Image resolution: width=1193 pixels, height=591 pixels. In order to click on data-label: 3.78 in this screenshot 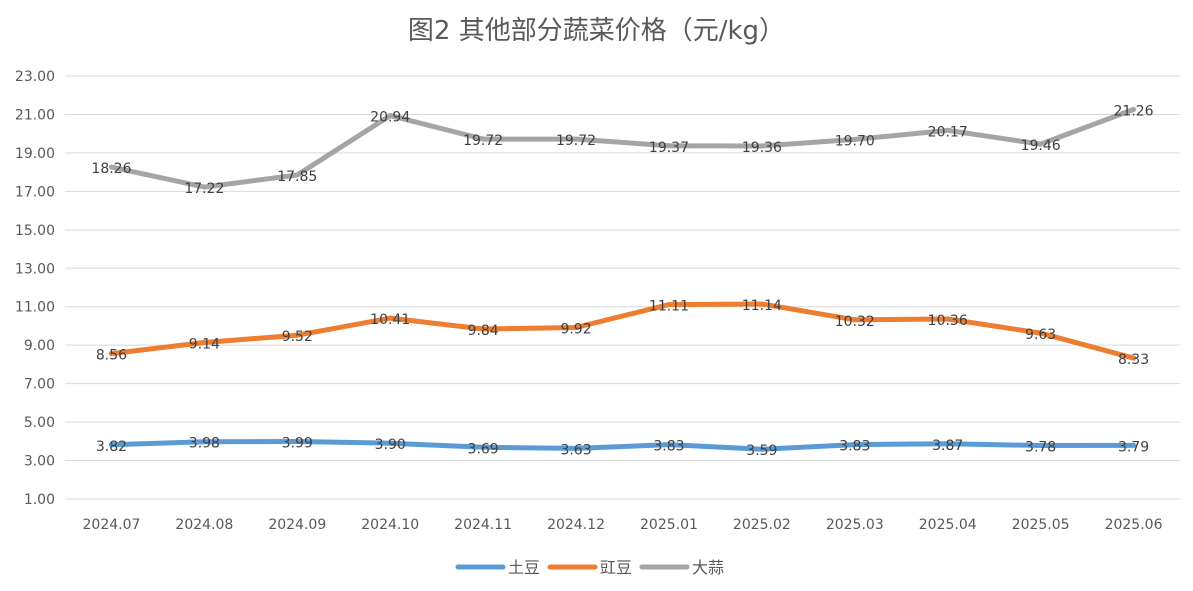, I will do `click(1040, 448)`.